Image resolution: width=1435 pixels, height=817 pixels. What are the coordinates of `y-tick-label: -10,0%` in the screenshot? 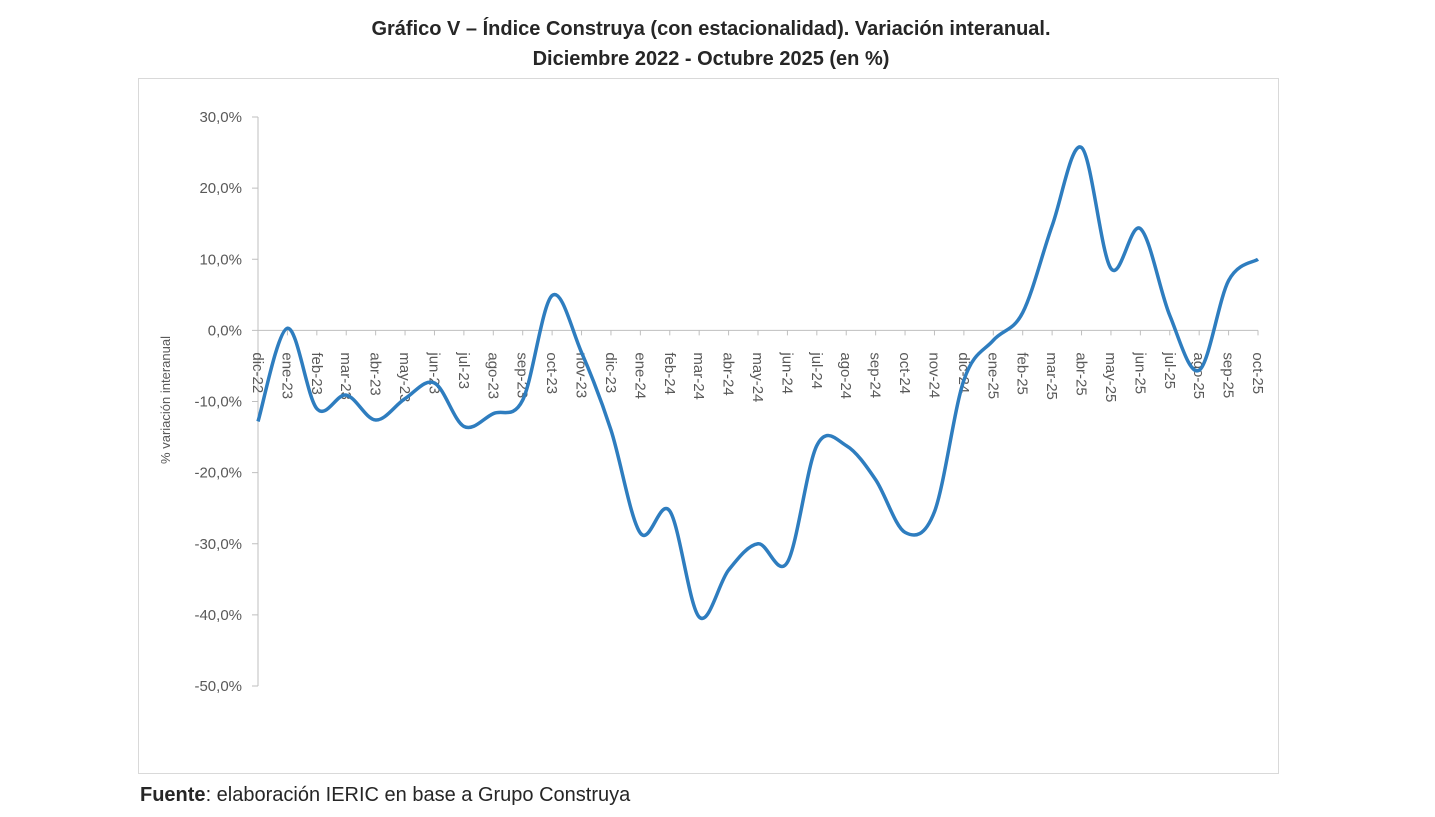 It's located at (218, 402).